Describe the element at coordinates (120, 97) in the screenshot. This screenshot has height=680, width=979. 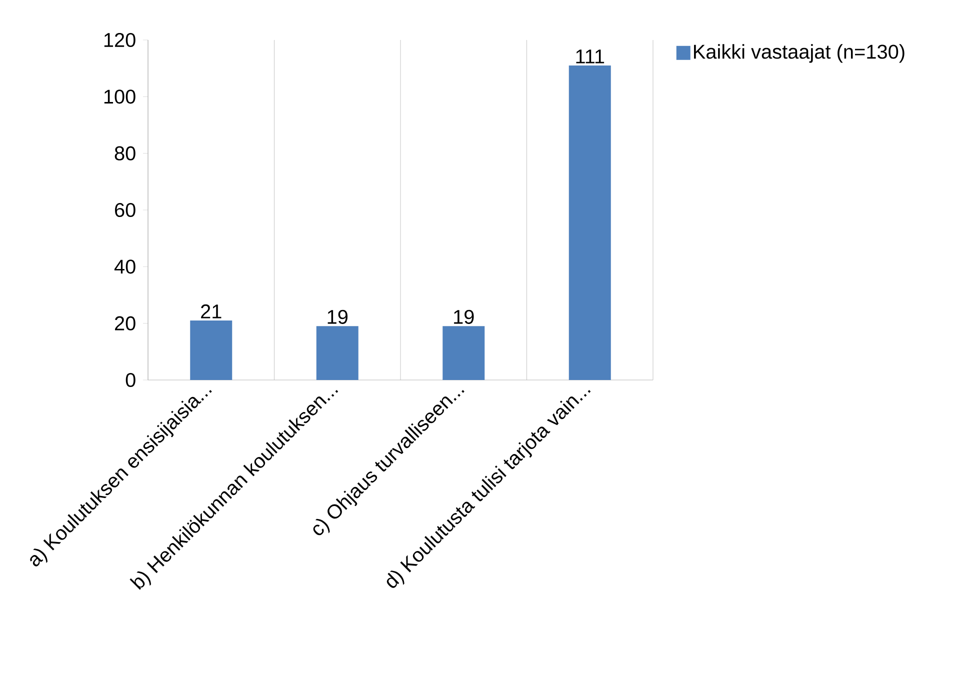
I see `y-tick-label: 100` at that location.